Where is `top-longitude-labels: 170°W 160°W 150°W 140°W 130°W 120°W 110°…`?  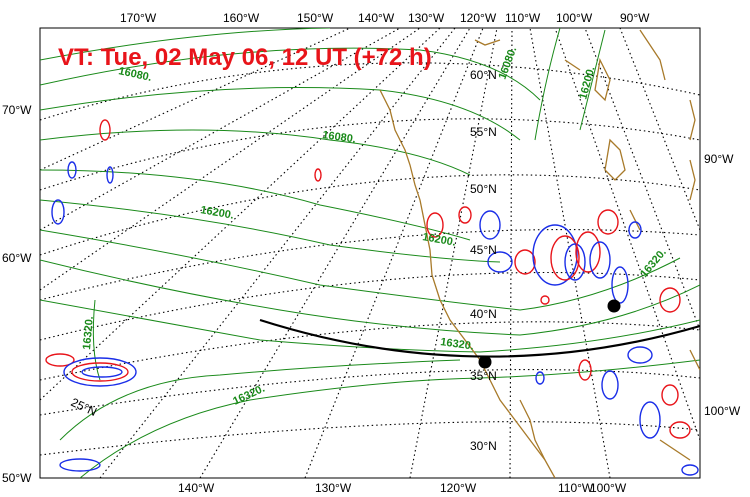 top-longitude-labels: 170°W 160°W 150°W 140°W 130°W 120°W 110°… is located at coordinates (385, 18).